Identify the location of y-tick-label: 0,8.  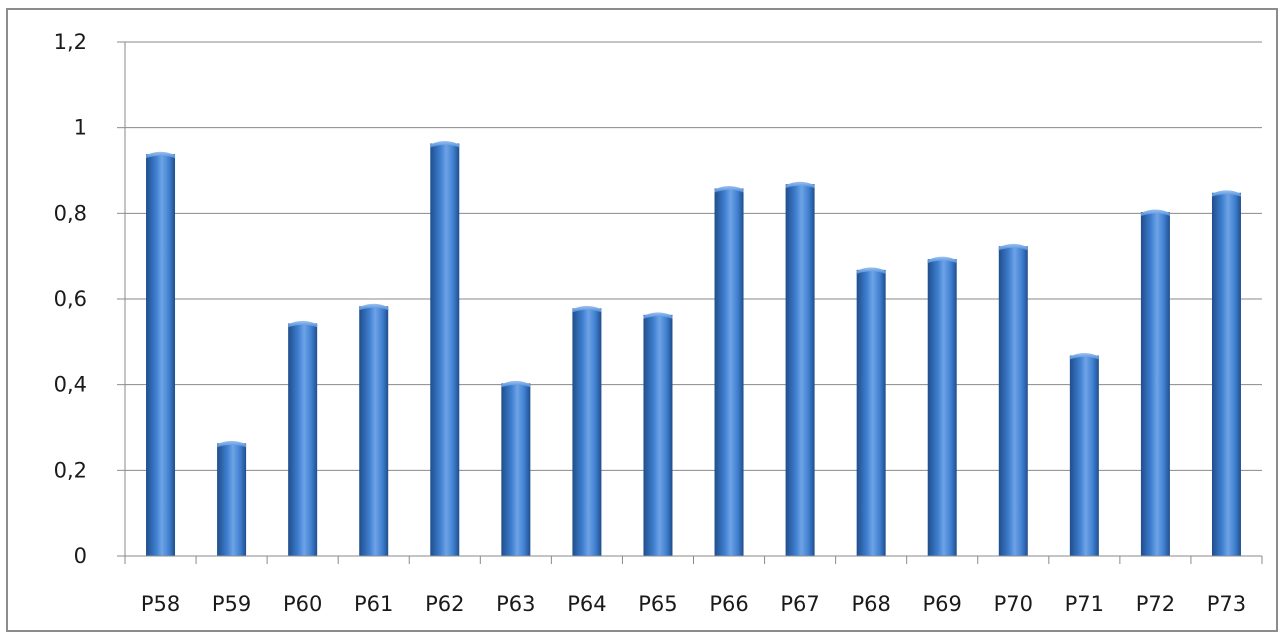
(70, 213).